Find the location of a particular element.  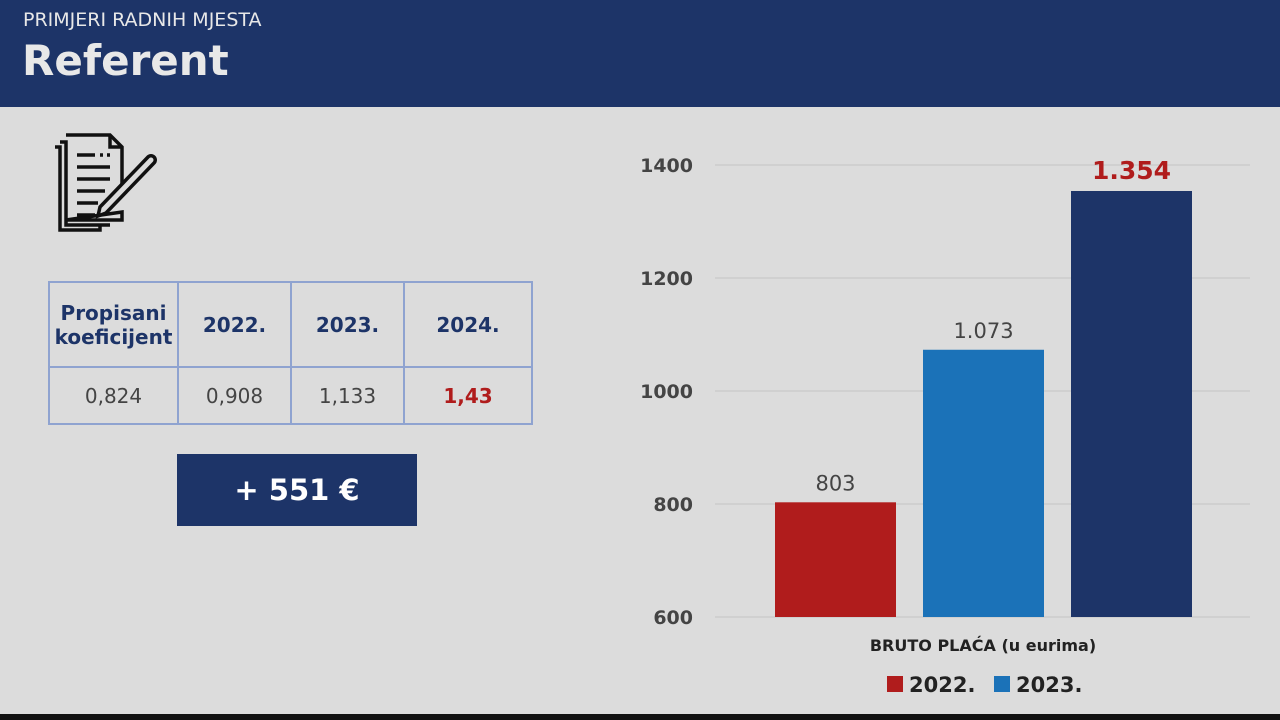

table-cell: 0,908 is located at coordinates (234, 395).